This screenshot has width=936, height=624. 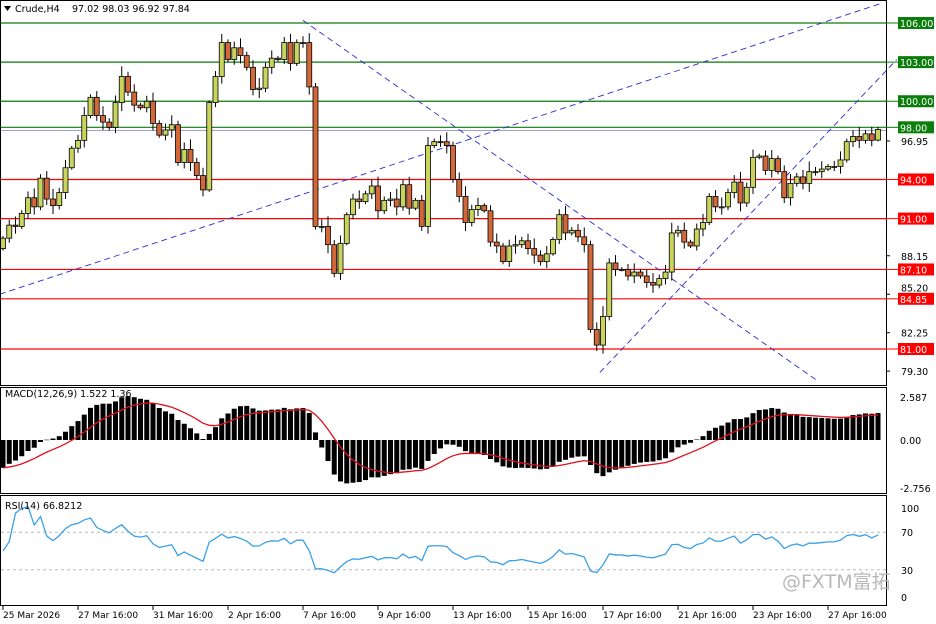 I want to click on rsi-panel, so click(x=443, y=539).